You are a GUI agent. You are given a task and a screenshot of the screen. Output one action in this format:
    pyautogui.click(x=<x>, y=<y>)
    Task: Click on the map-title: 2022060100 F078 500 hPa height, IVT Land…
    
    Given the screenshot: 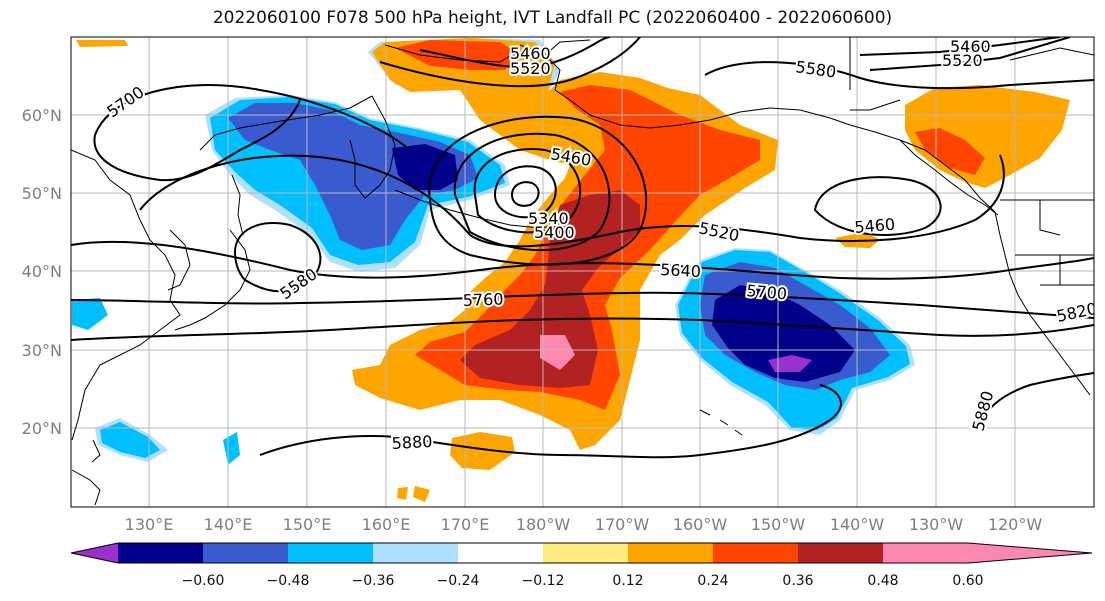 What is the action you would take?
    pyautogui.click(x=552, y=18)
    